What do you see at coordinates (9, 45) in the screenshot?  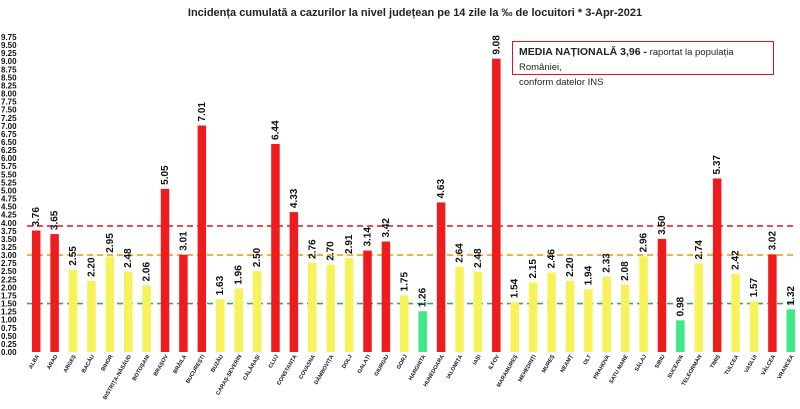 I see `y-tick-label: 9.50` at bounding box center [9, 45].